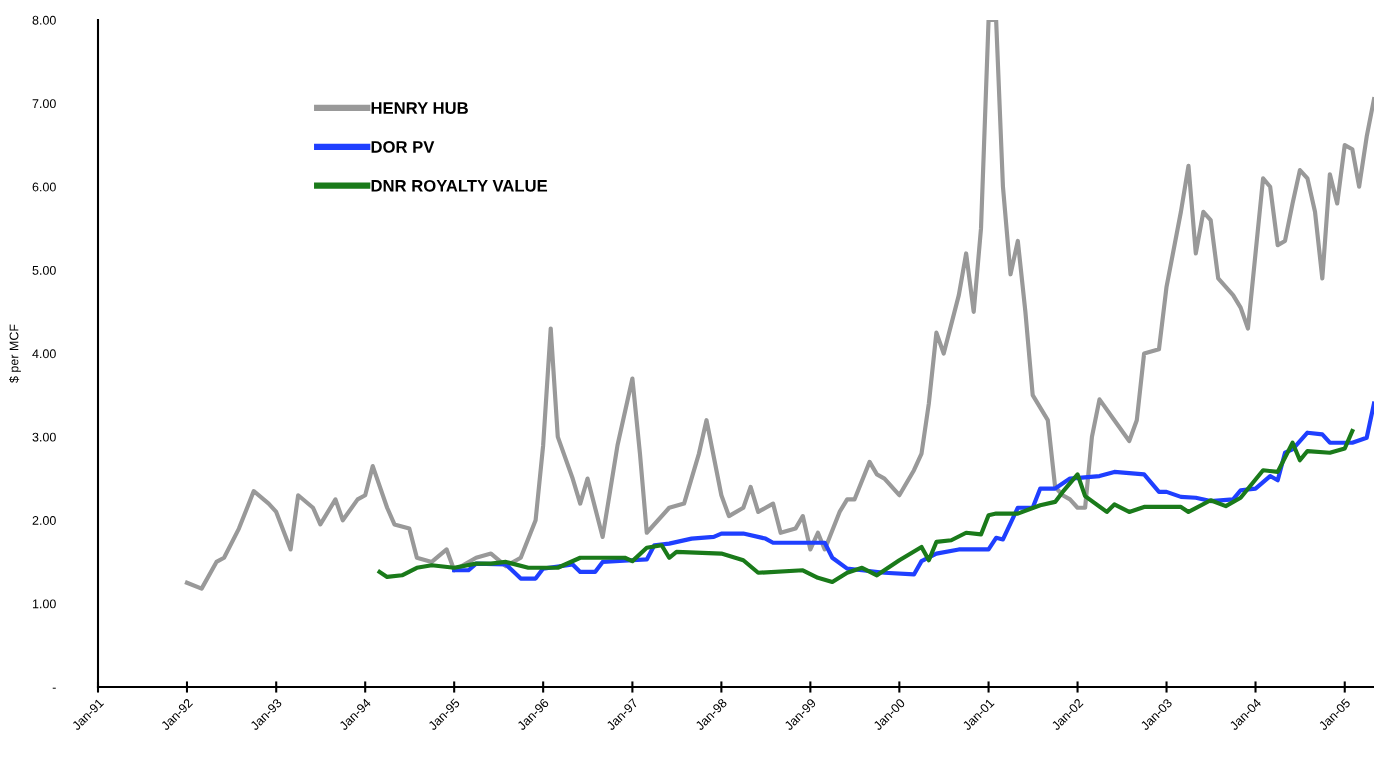 The width and height of the screenshot is (1374, 758). Describe the element at coordinates (44, 187) in the screenshot. I see `y-tick-label: 6.00` at that location.